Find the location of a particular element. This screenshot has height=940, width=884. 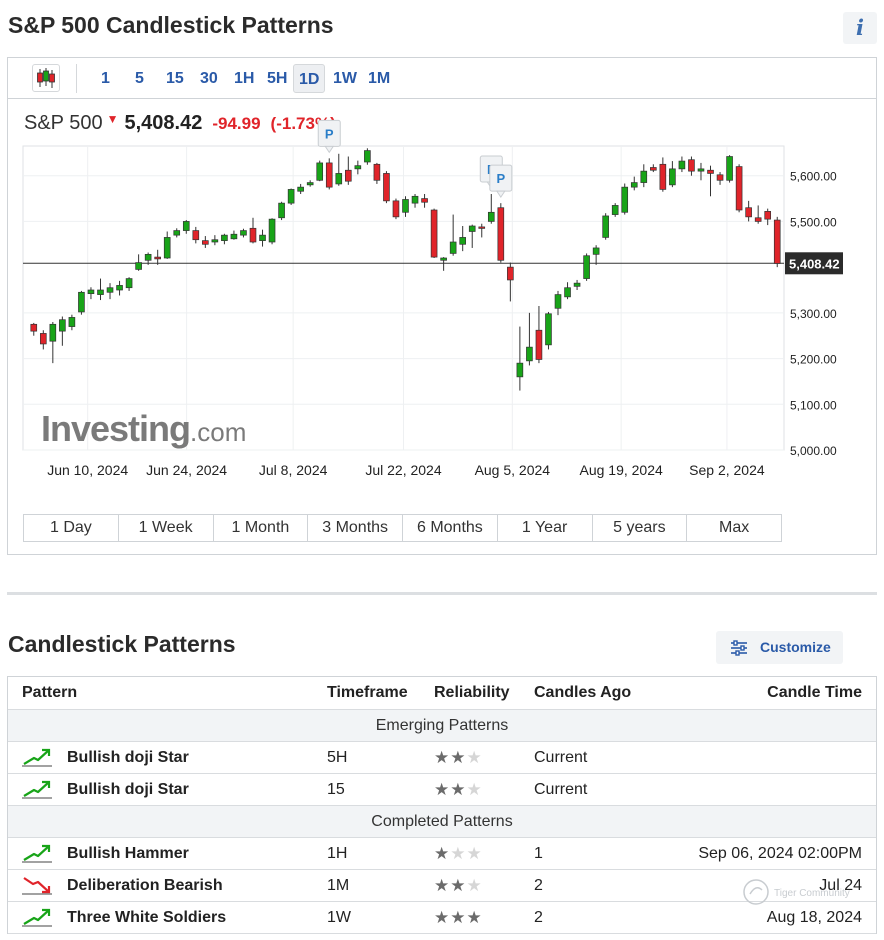

info-icon: i is located at coordinates (860, 28).